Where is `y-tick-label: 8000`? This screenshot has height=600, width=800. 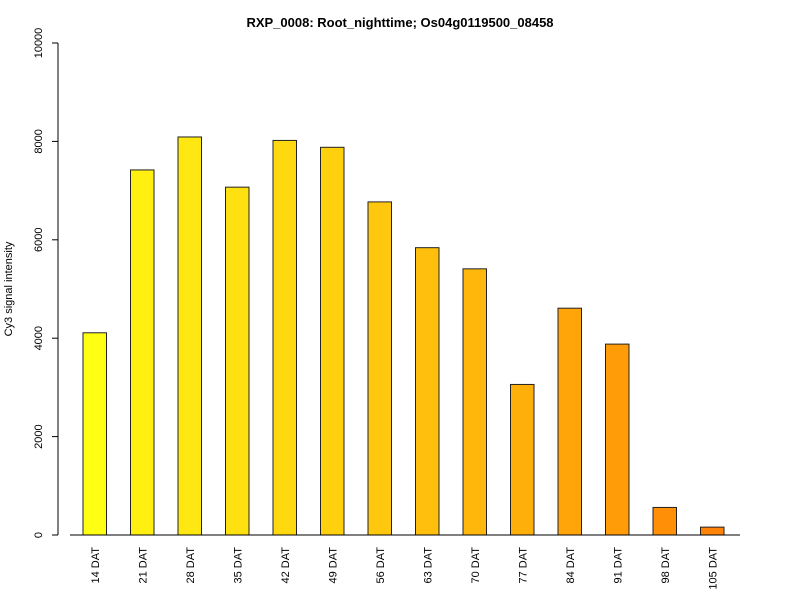
y-tick-label: 8000 is located at coordinates (39, 141).